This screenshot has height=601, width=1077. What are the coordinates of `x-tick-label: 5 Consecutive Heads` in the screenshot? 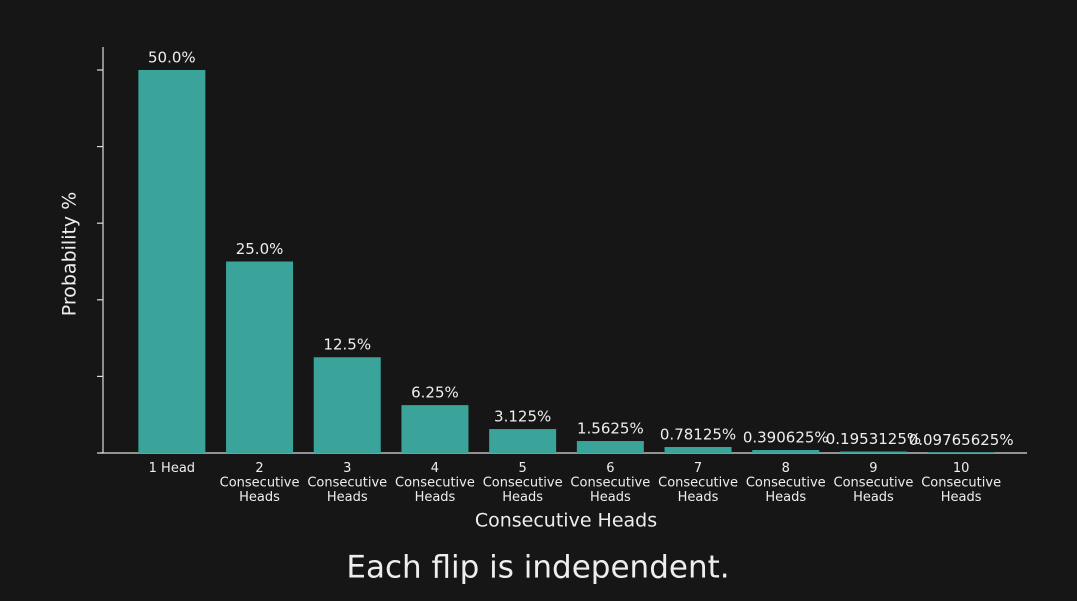 It's located at (523, 483).